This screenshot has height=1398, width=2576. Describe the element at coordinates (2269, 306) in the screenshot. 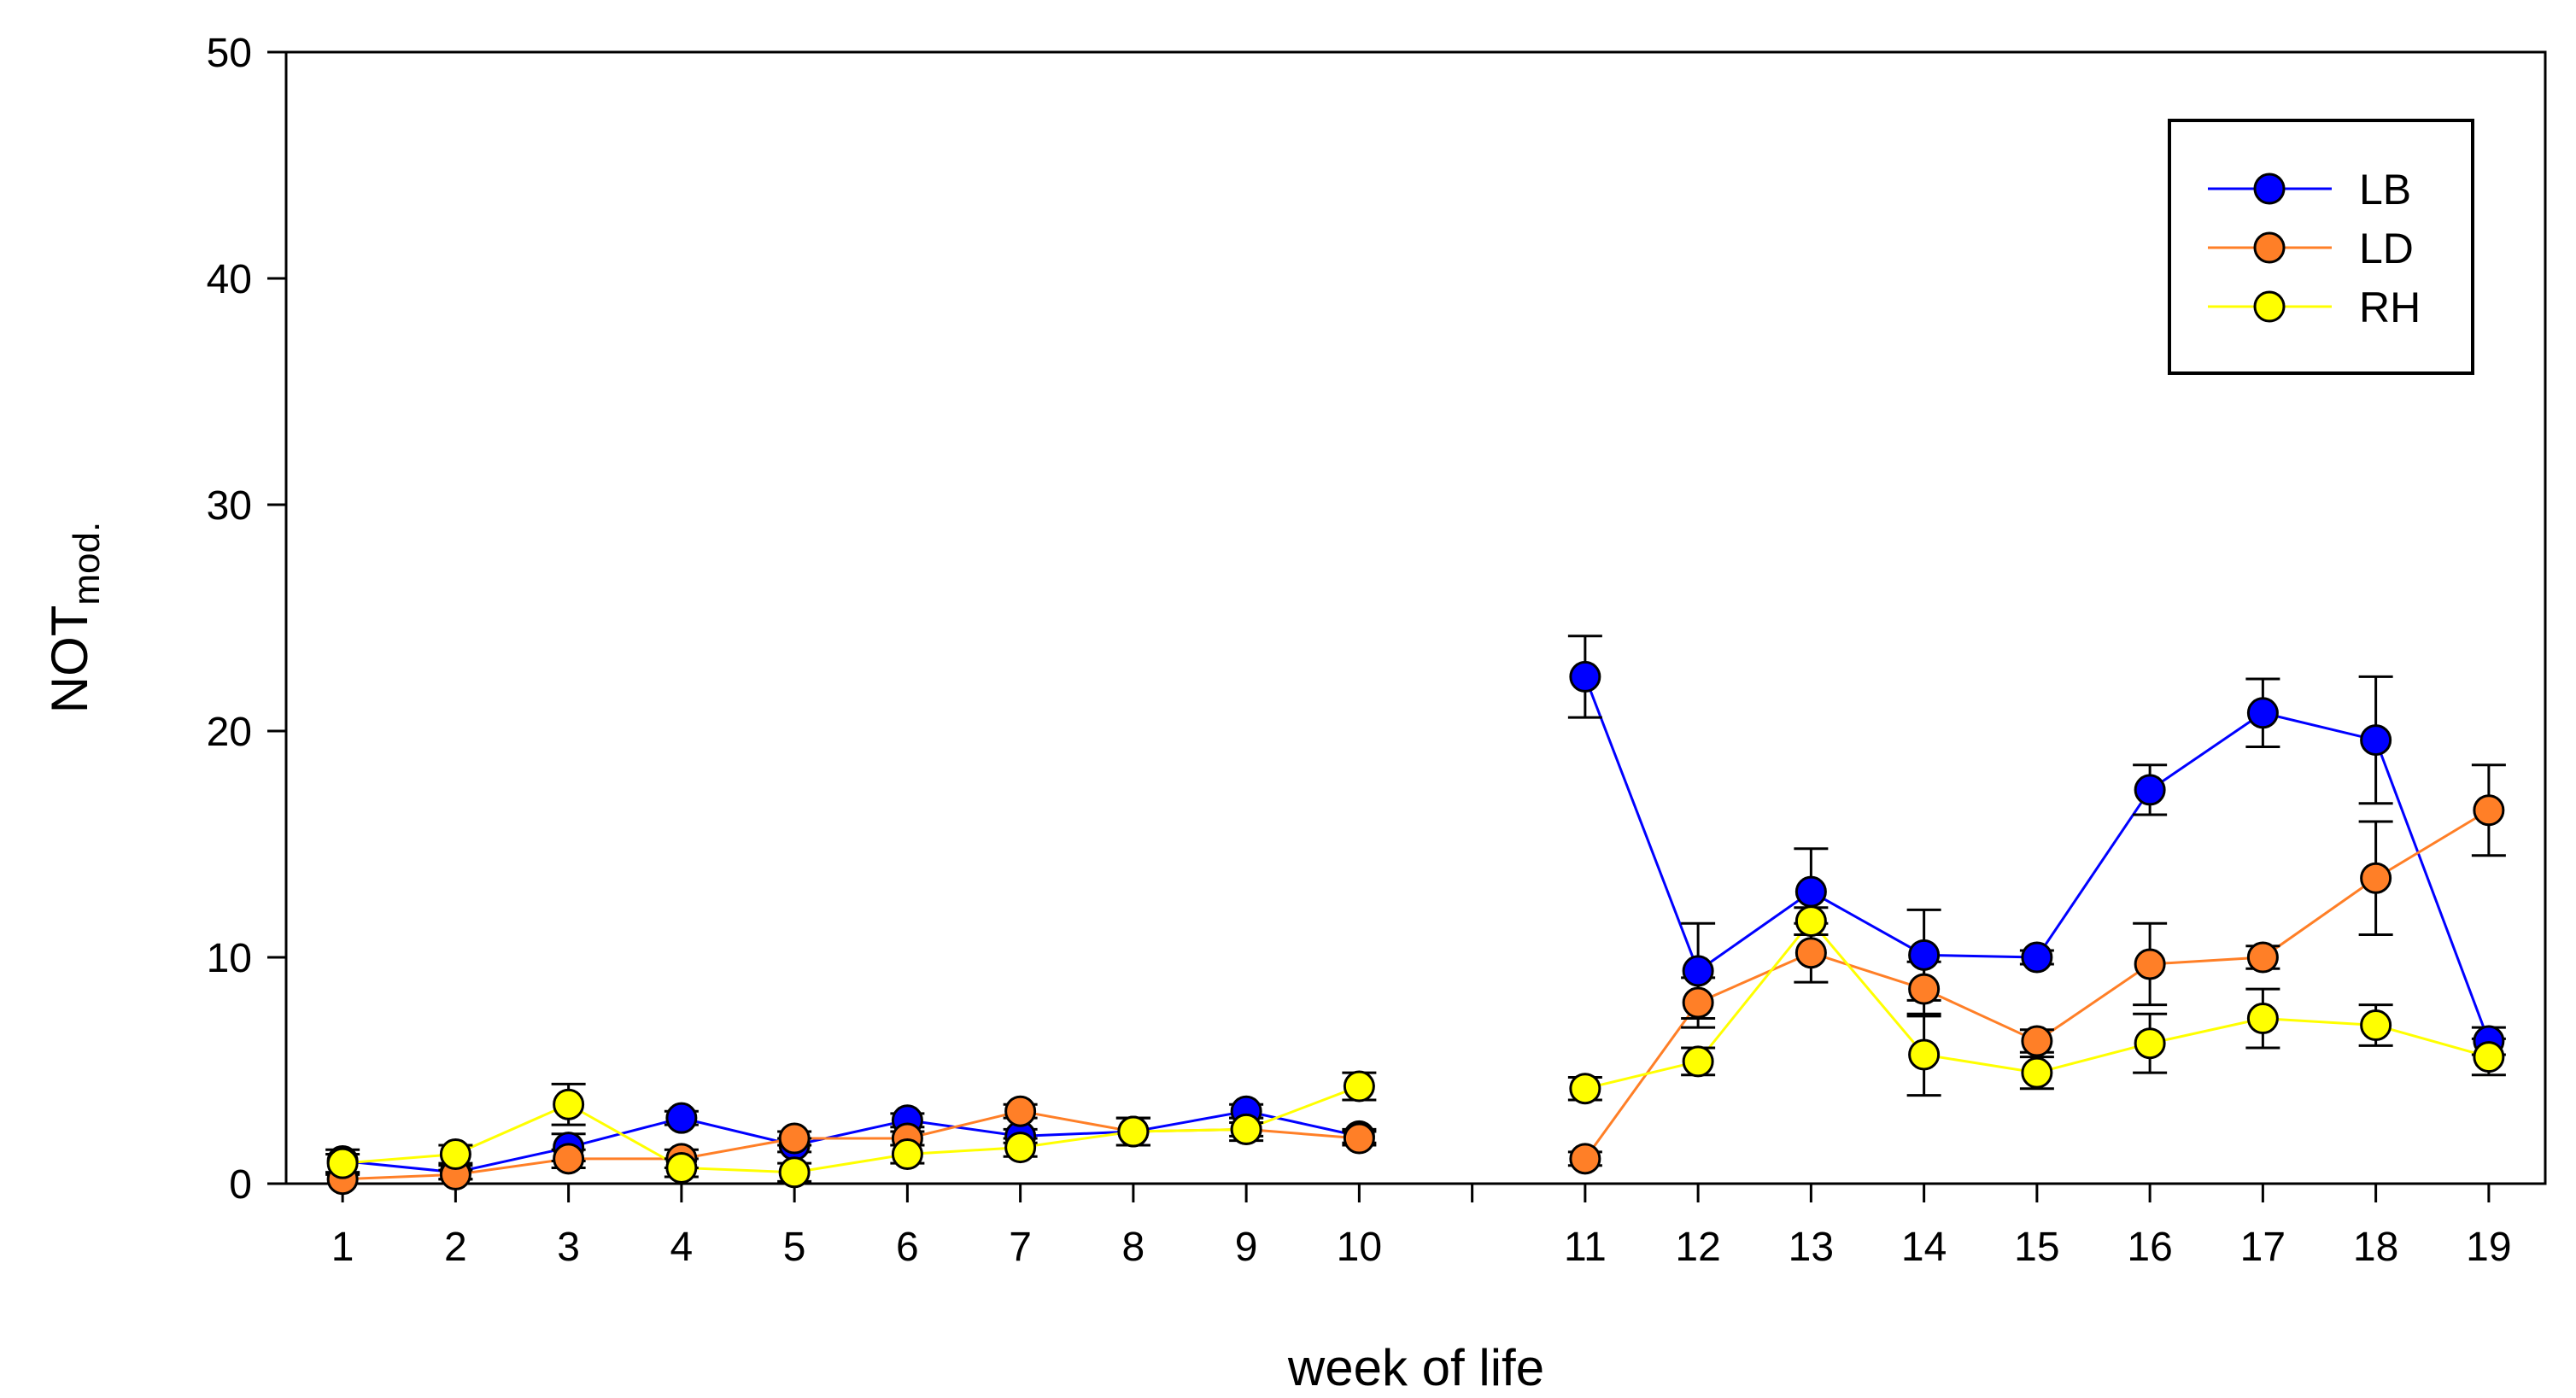

I see `legend-marker-rh` at that location.